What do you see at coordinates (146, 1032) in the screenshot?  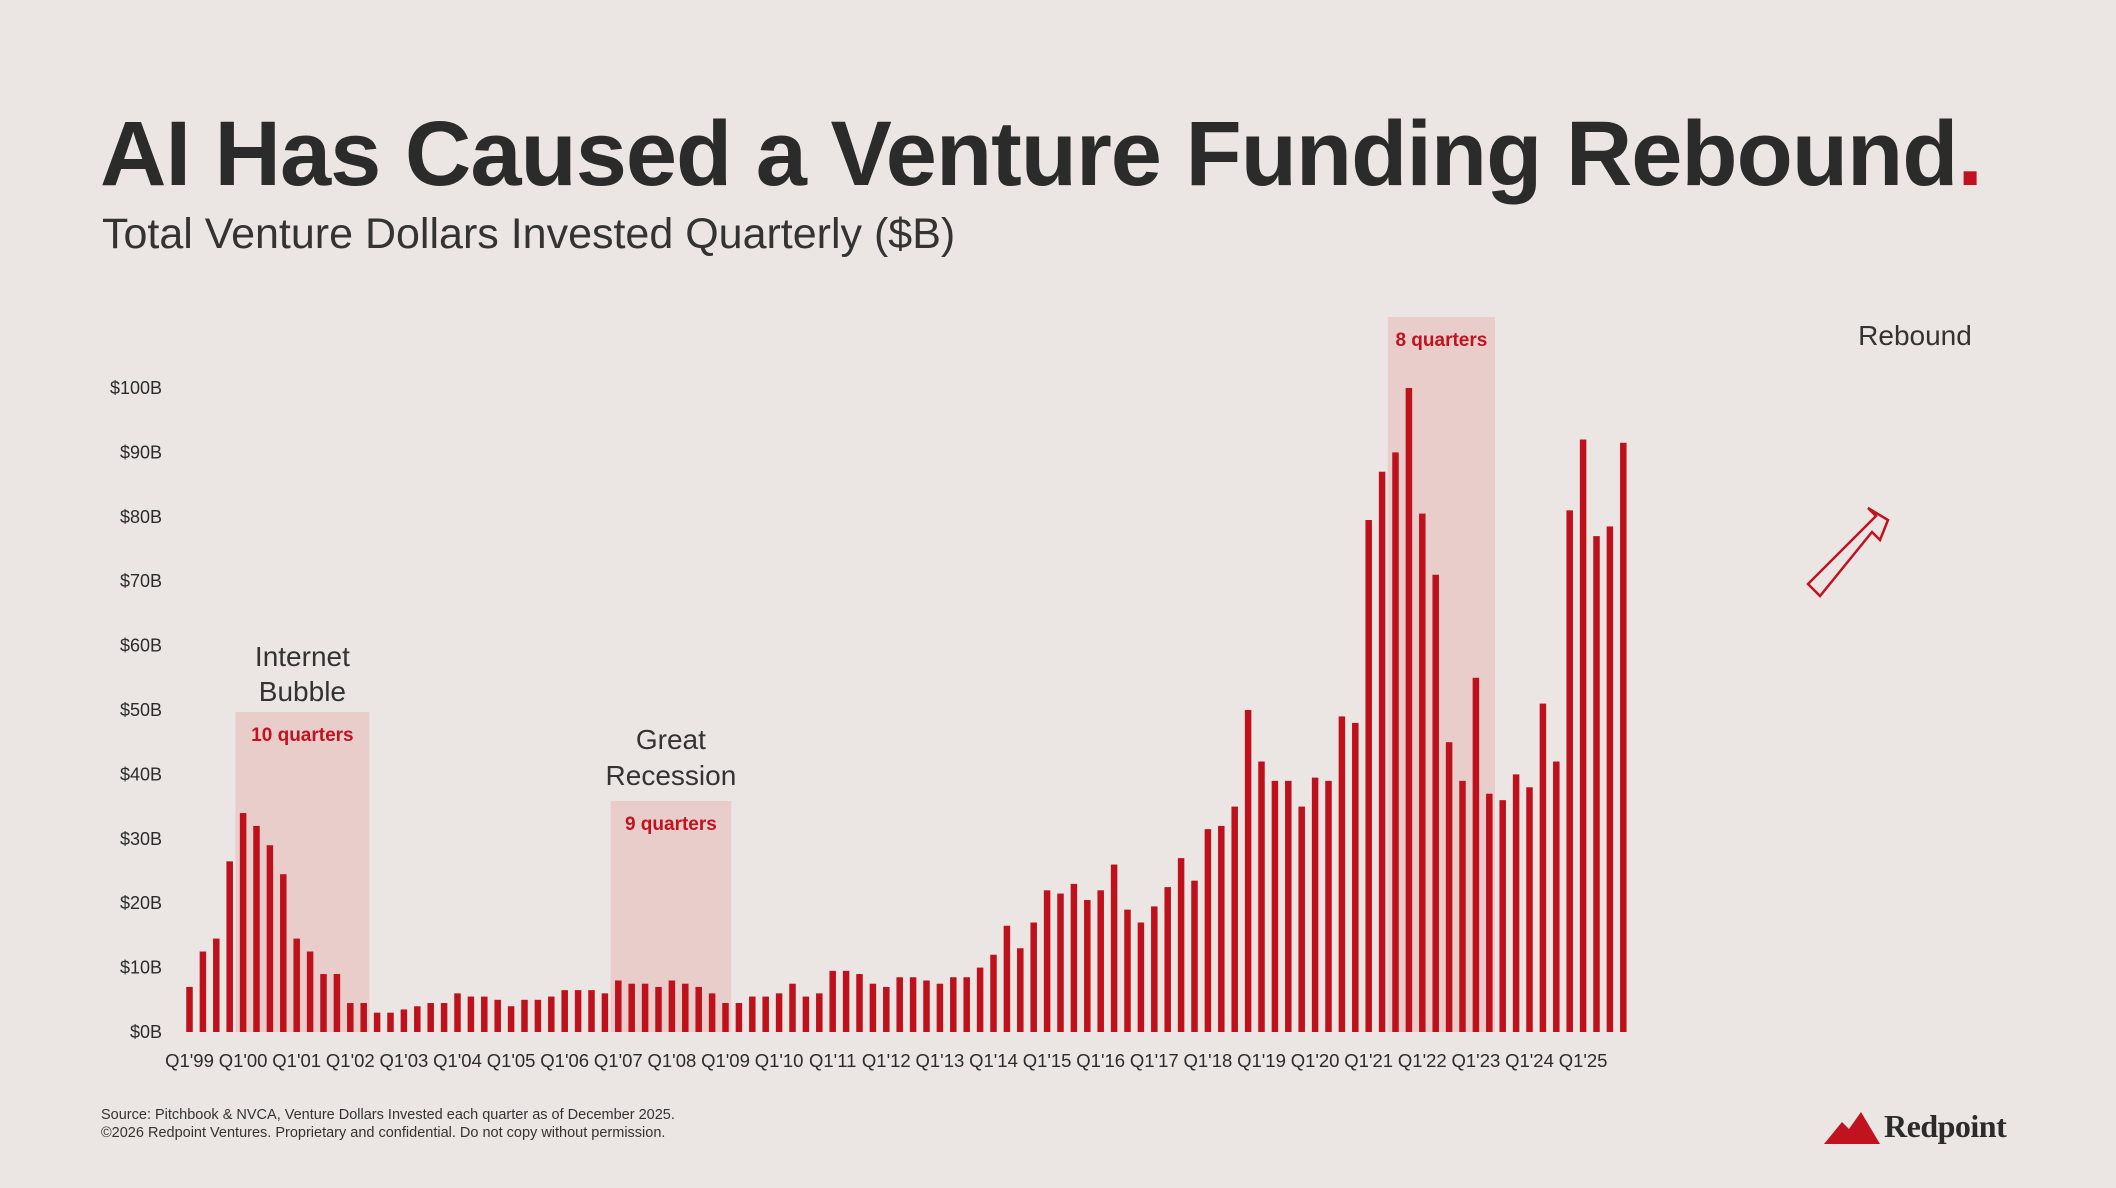 I see `y-tick-label: $0B` at bounding box center [146, 1032].